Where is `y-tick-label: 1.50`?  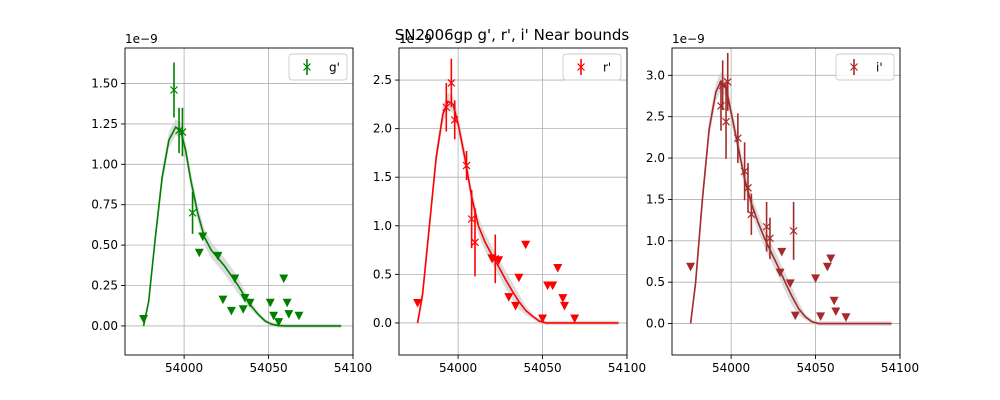 y-tick-label: 1.50 is located at coordinates (104, 84).